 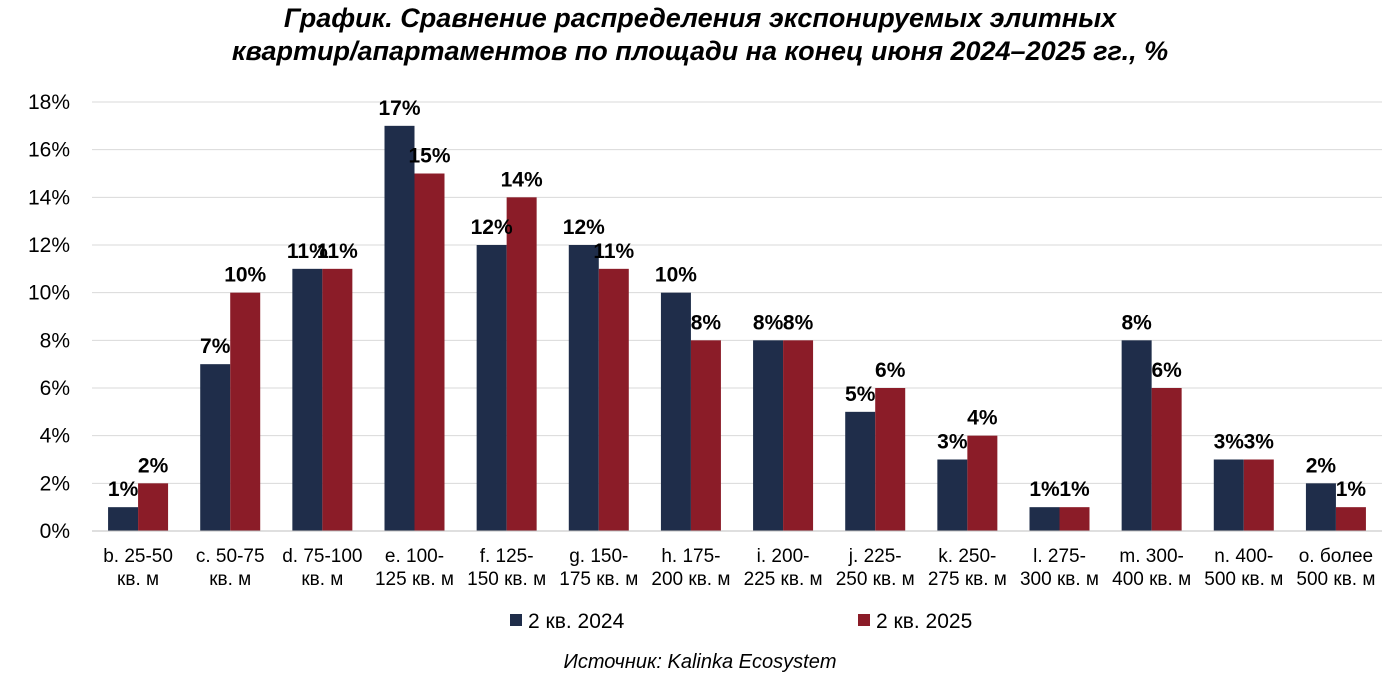 What do you see at coordinates (860, 394) in the screenshot?
I see `data-label-s0-8: 5%` at bounding box center [860, 394].